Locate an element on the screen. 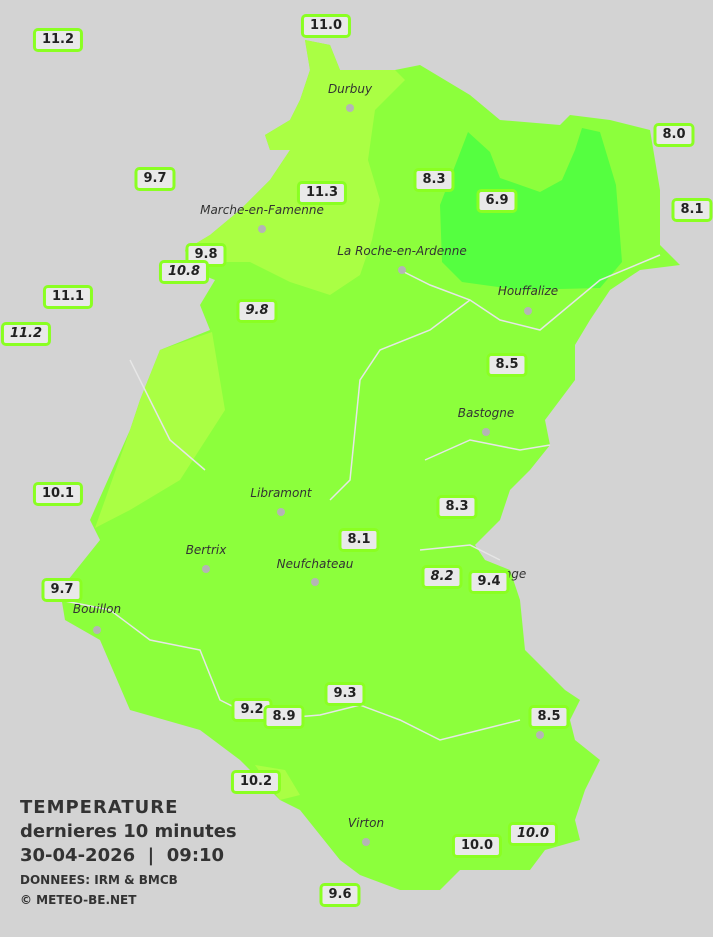 The height and width of the screenshot is (937, 713). city-label: Bouillon is located at coordinates (97, 609).